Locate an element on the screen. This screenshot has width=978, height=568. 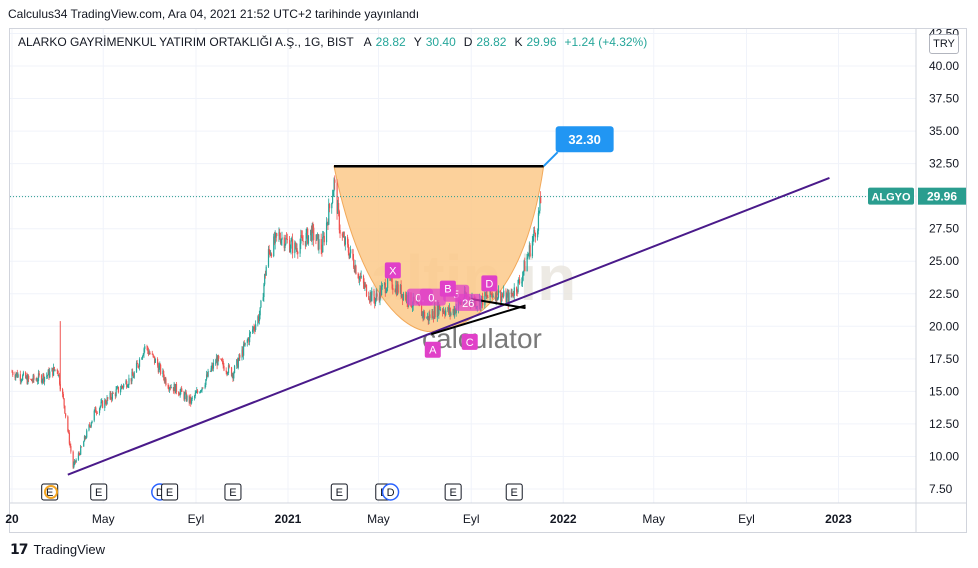
y-tick-label: 32.50 is located at coordinates (944, 164).